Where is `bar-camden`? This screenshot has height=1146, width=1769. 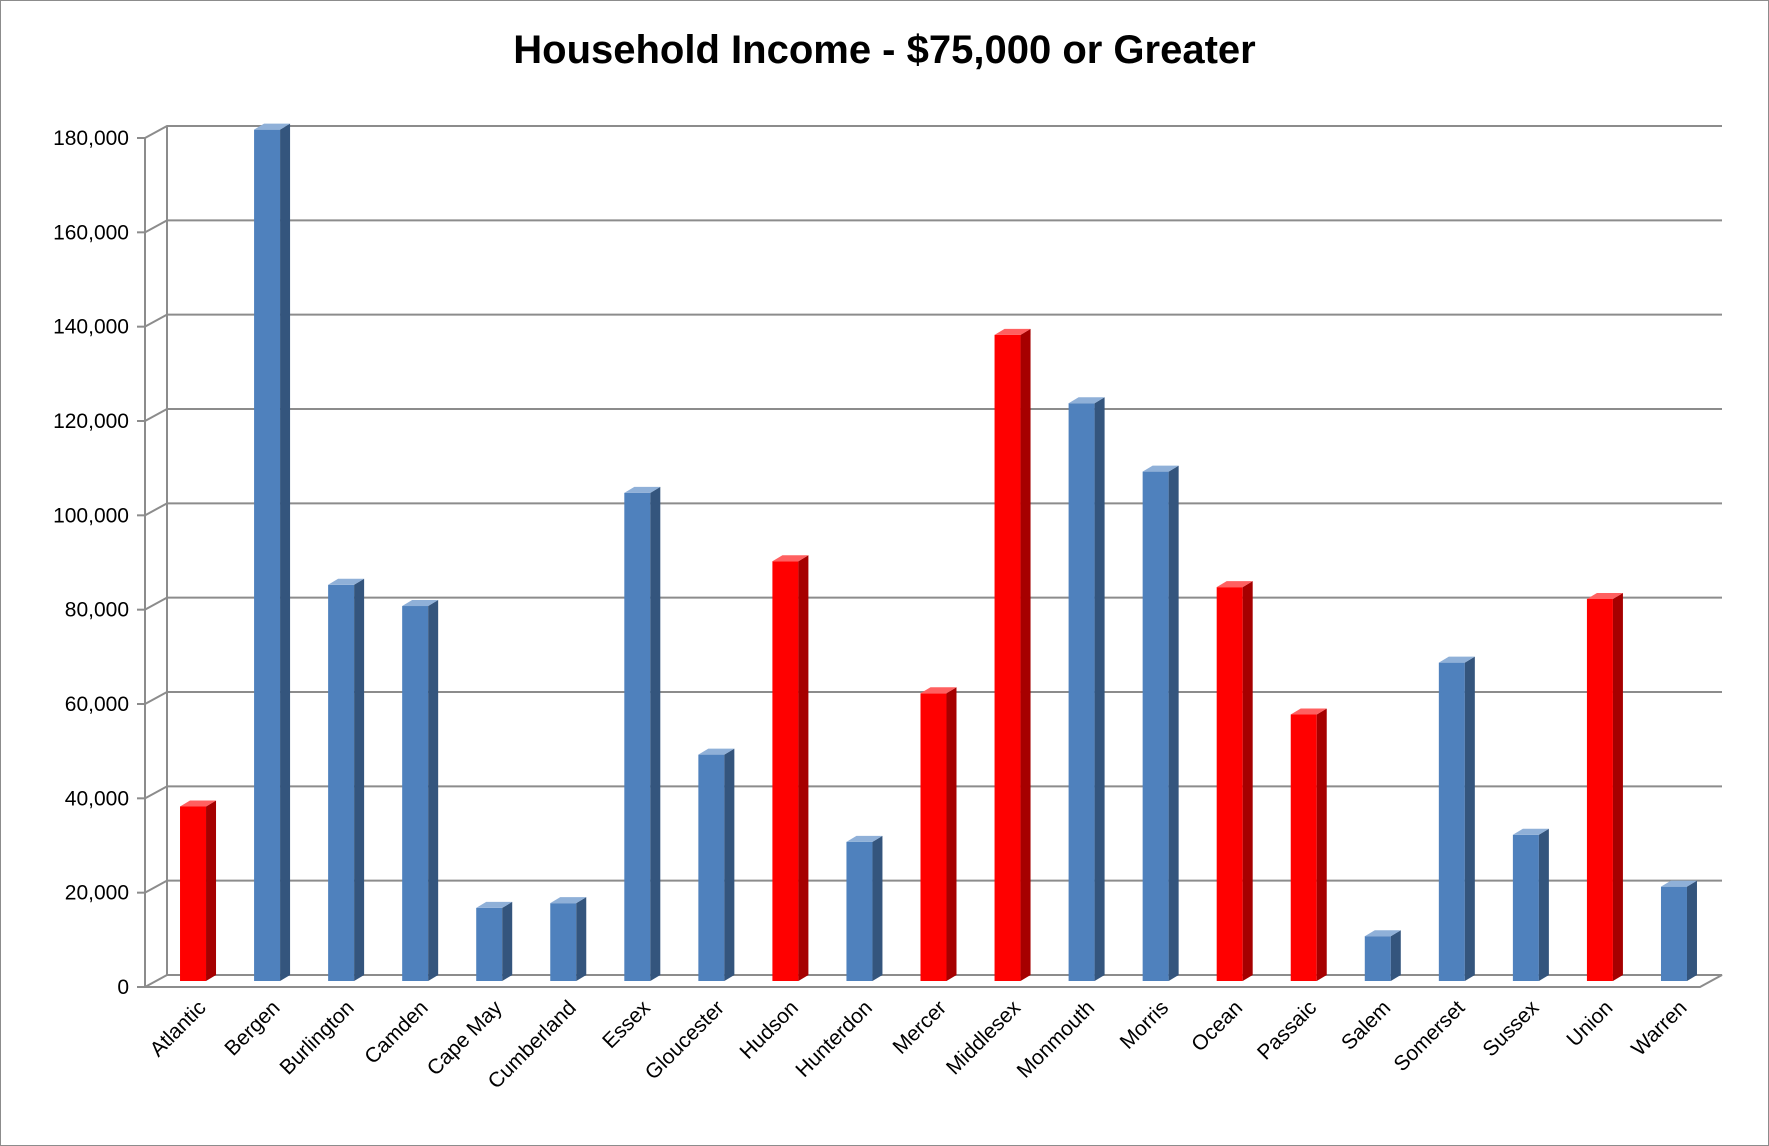 bar-camden is located at coordinates (420, 790).